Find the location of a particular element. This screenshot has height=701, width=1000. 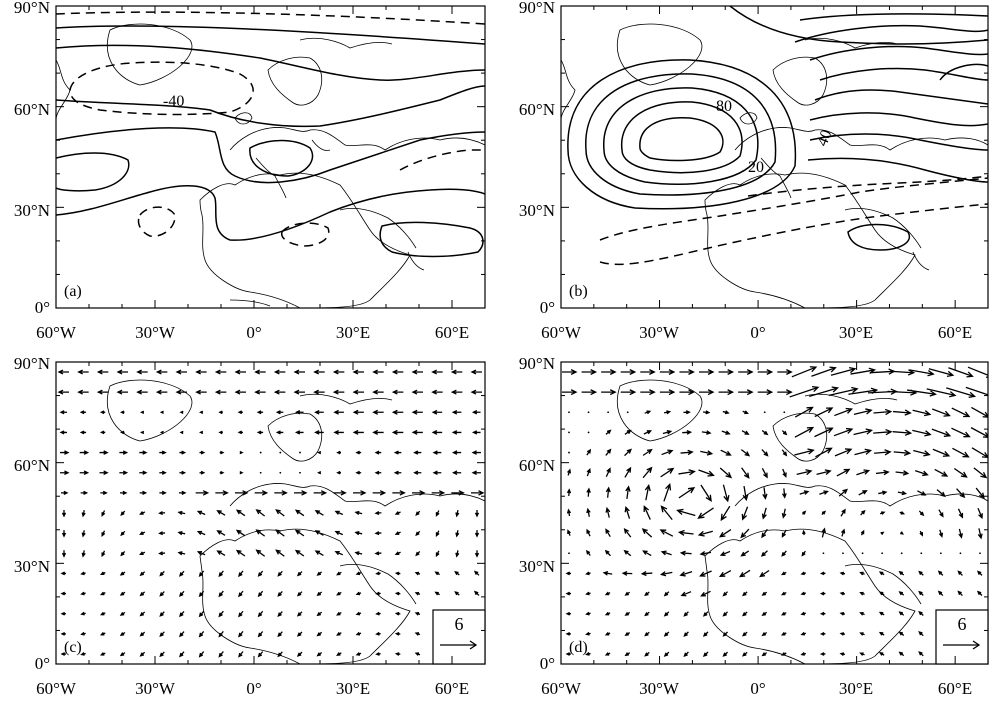

panel-b-lat-labels: 90°N 60°N 30°N 0° is located at coordinates (537, 158).